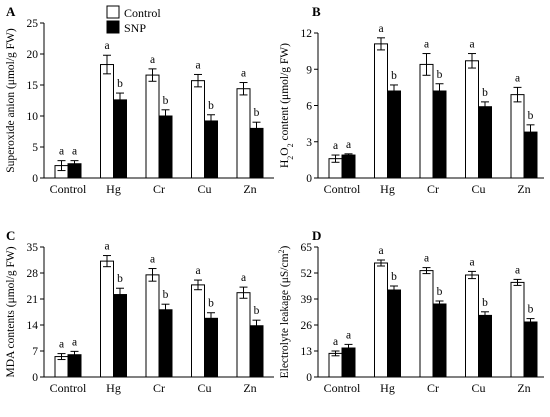  Describe the element at coordinates (11, 11) in the screenshot. I see `panel-letter: A` at that location.